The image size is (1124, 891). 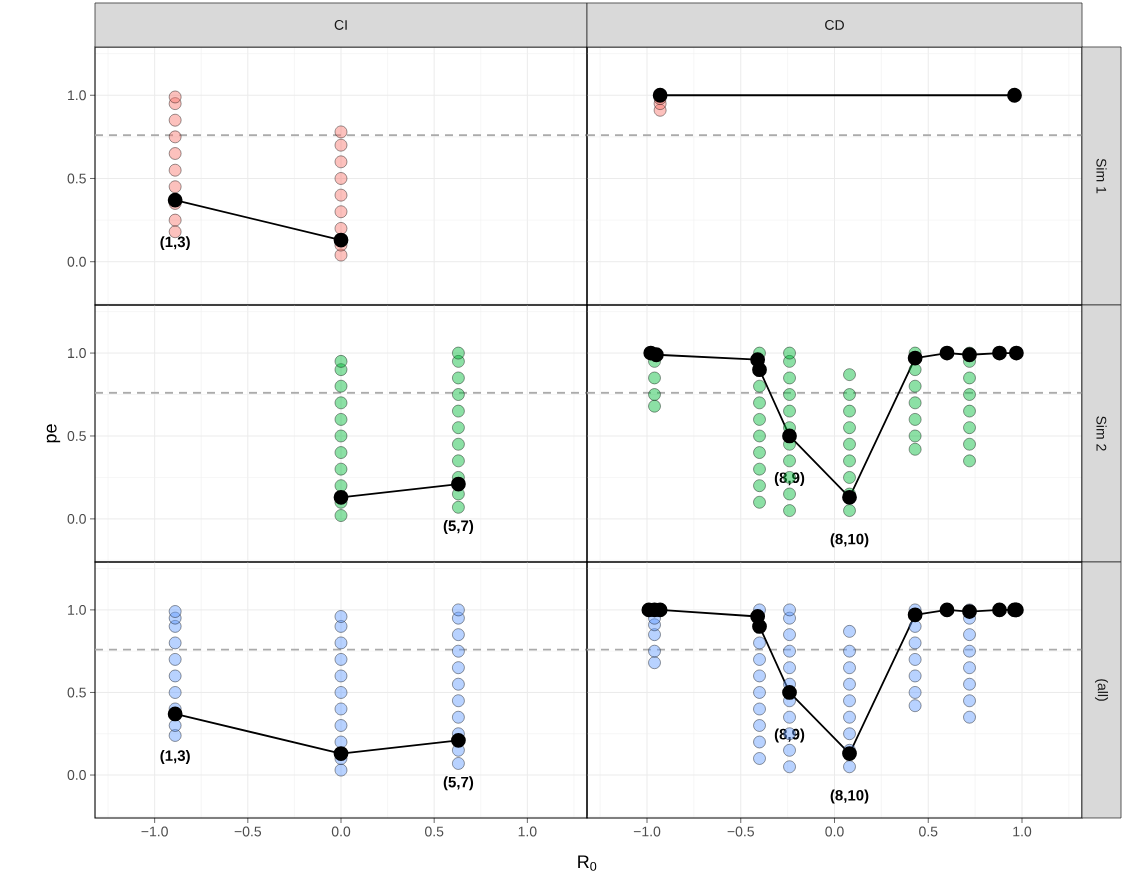 What do you see at coordinates (53, 433) in the screenshot?
I see `y-axis-title: pe` at bounding box center [53, 433].